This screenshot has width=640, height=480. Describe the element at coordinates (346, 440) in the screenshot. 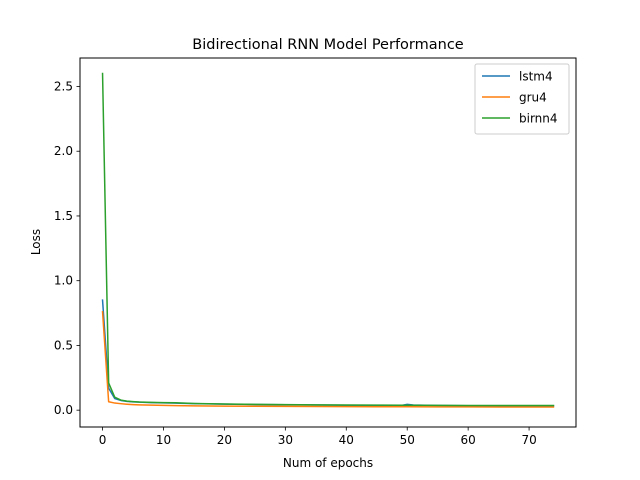

I see `x-tick-label: 40` at that location.